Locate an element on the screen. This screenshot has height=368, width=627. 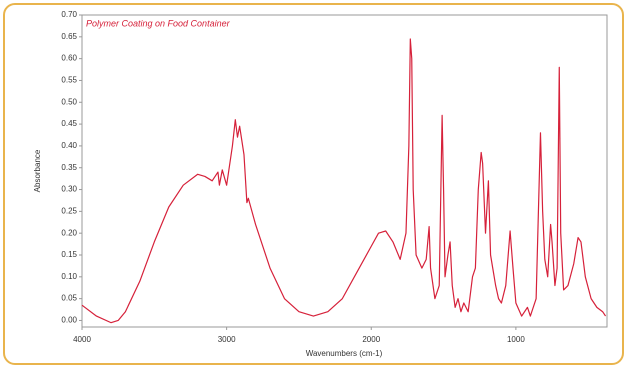
y-tick-label: 0.45 is located at coordinates (69, 123).